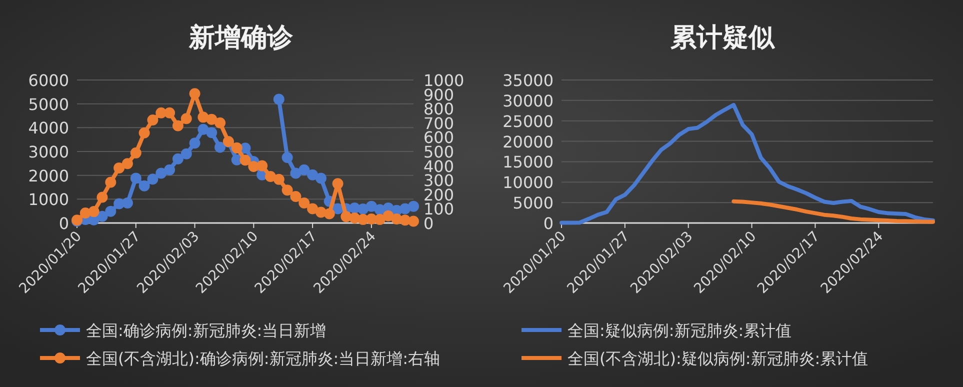  I want to click on y-tick-label: 3000, so click(48, 152).